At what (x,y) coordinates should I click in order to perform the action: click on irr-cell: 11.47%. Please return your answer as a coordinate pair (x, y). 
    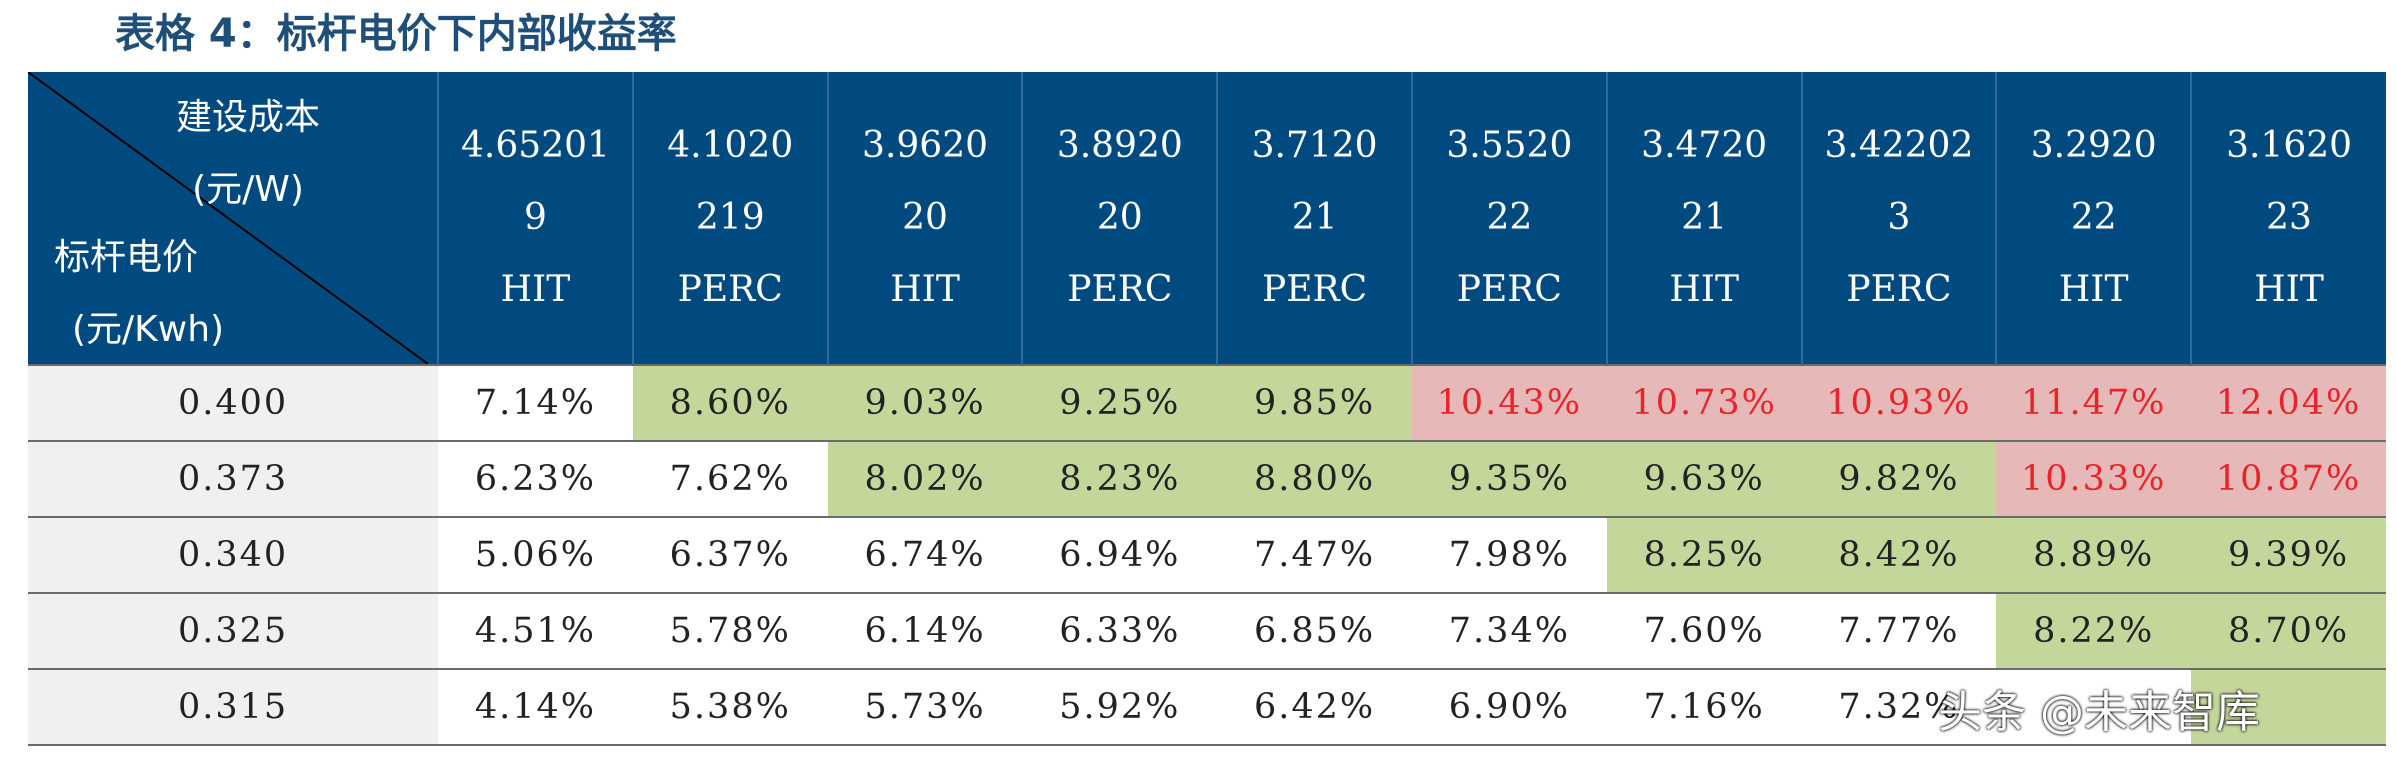
    Looking at the image, I should click on (2094, 403).